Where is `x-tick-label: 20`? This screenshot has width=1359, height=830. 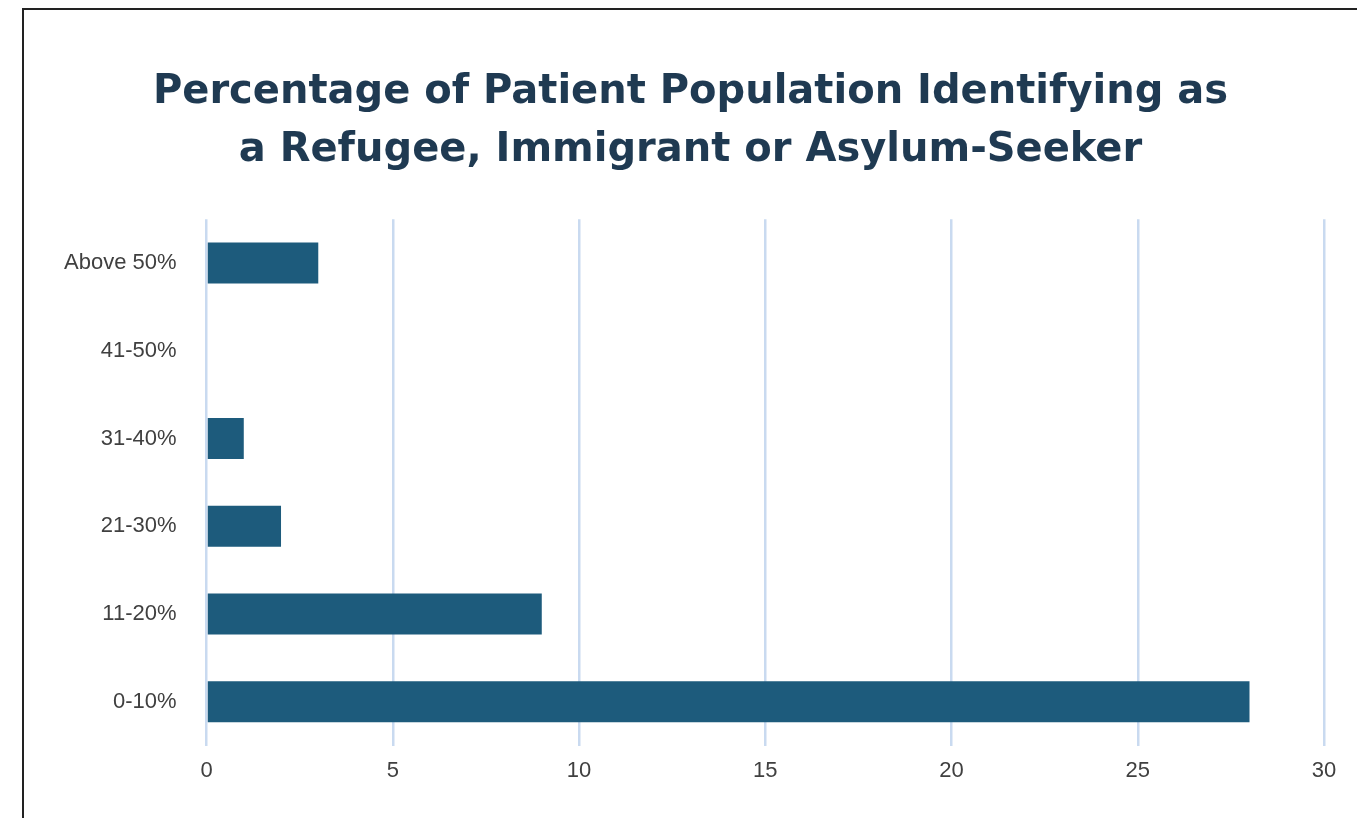
x-tick-label: 20 is located at coordinates (951, 769).